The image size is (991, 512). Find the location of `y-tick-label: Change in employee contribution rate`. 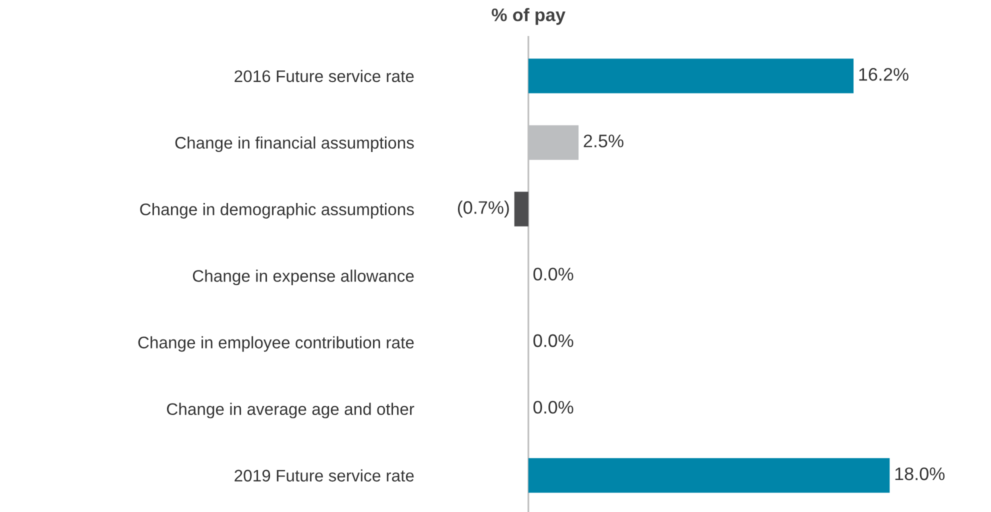

y-tick-label: Change in employee contribution rate is located at coordinates (276, 344).